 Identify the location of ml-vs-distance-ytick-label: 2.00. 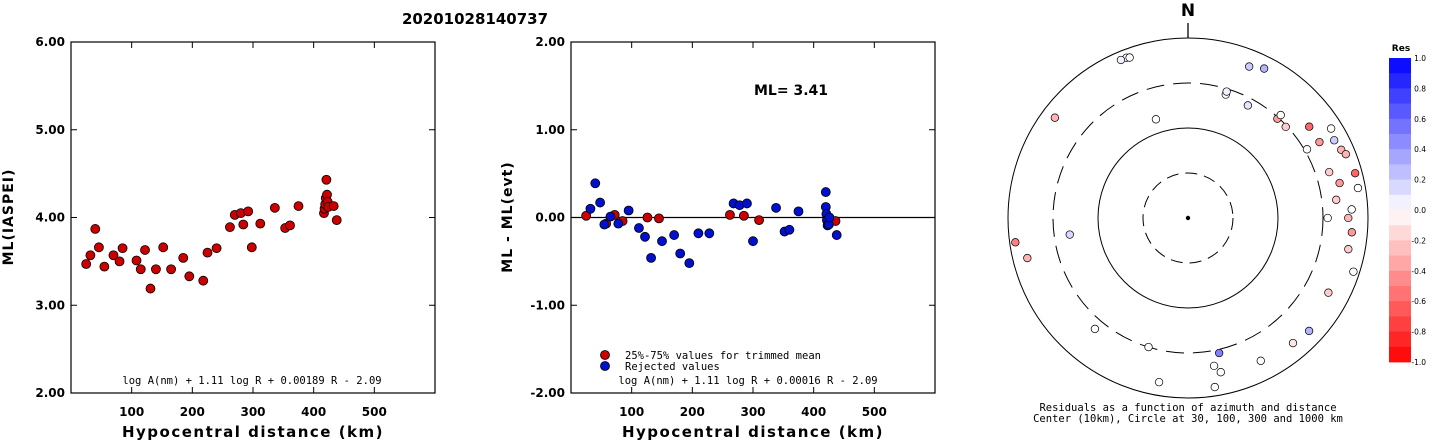
(50, 393).